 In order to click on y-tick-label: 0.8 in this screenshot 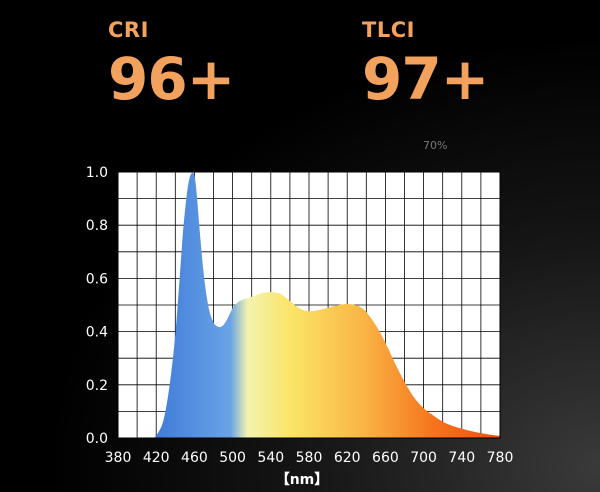, I will do `click(97, 226)`.